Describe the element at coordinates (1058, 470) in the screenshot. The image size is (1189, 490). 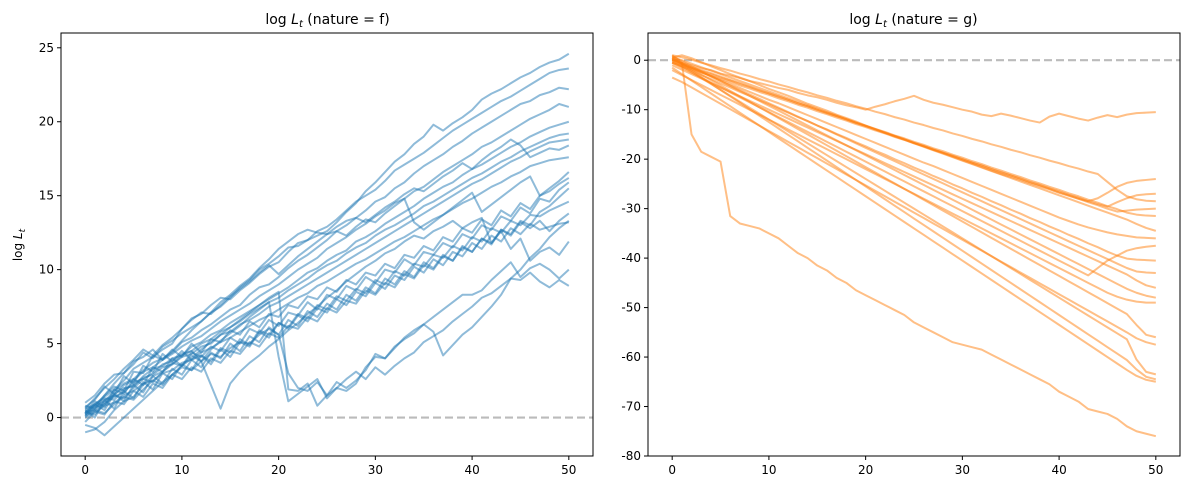
I see `x-tick-label-g: 40` at that location.